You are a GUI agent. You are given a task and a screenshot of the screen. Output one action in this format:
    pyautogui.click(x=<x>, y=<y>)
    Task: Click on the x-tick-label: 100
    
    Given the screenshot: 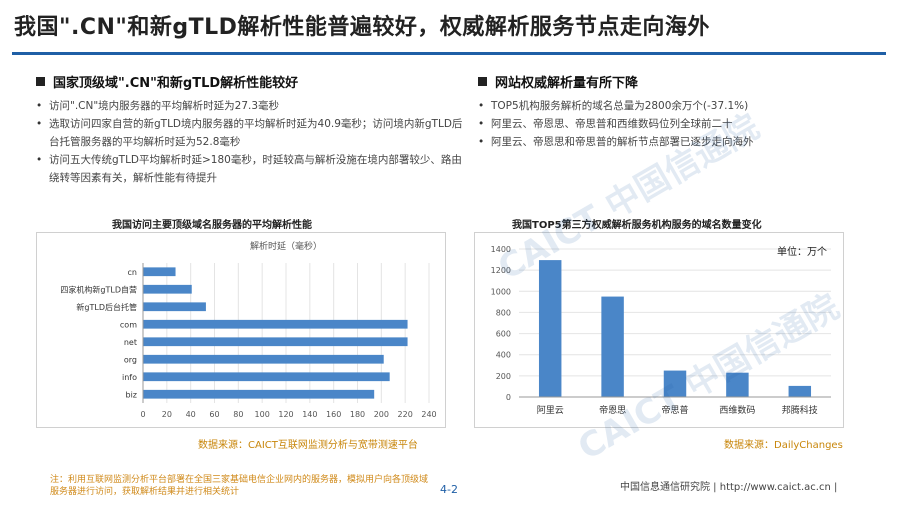 What is the action you would take?
    pyautogui.click(x=262, y=414)
    